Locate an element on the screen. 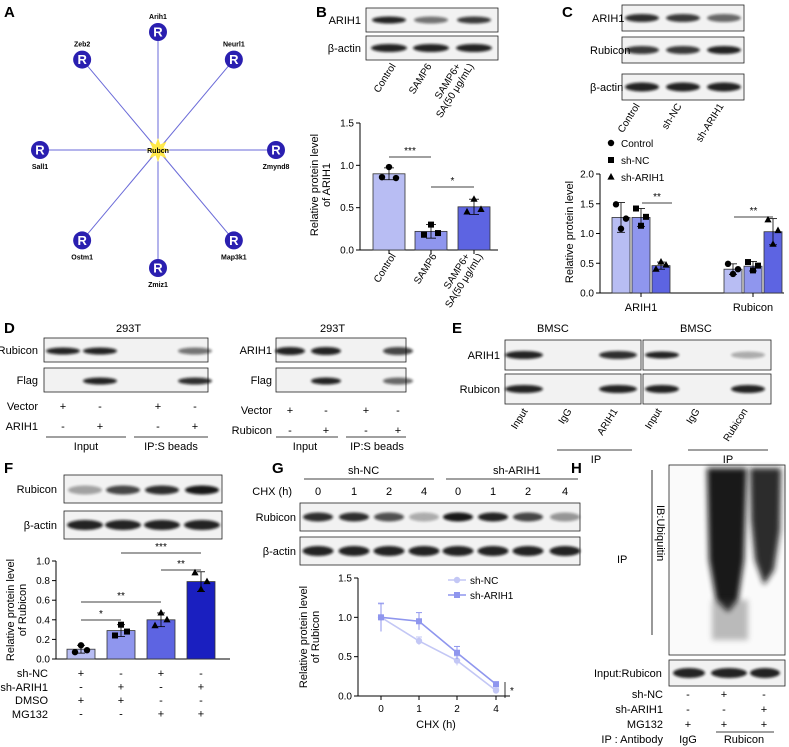  d-right-flag-band is located at coordinates (398, 381).